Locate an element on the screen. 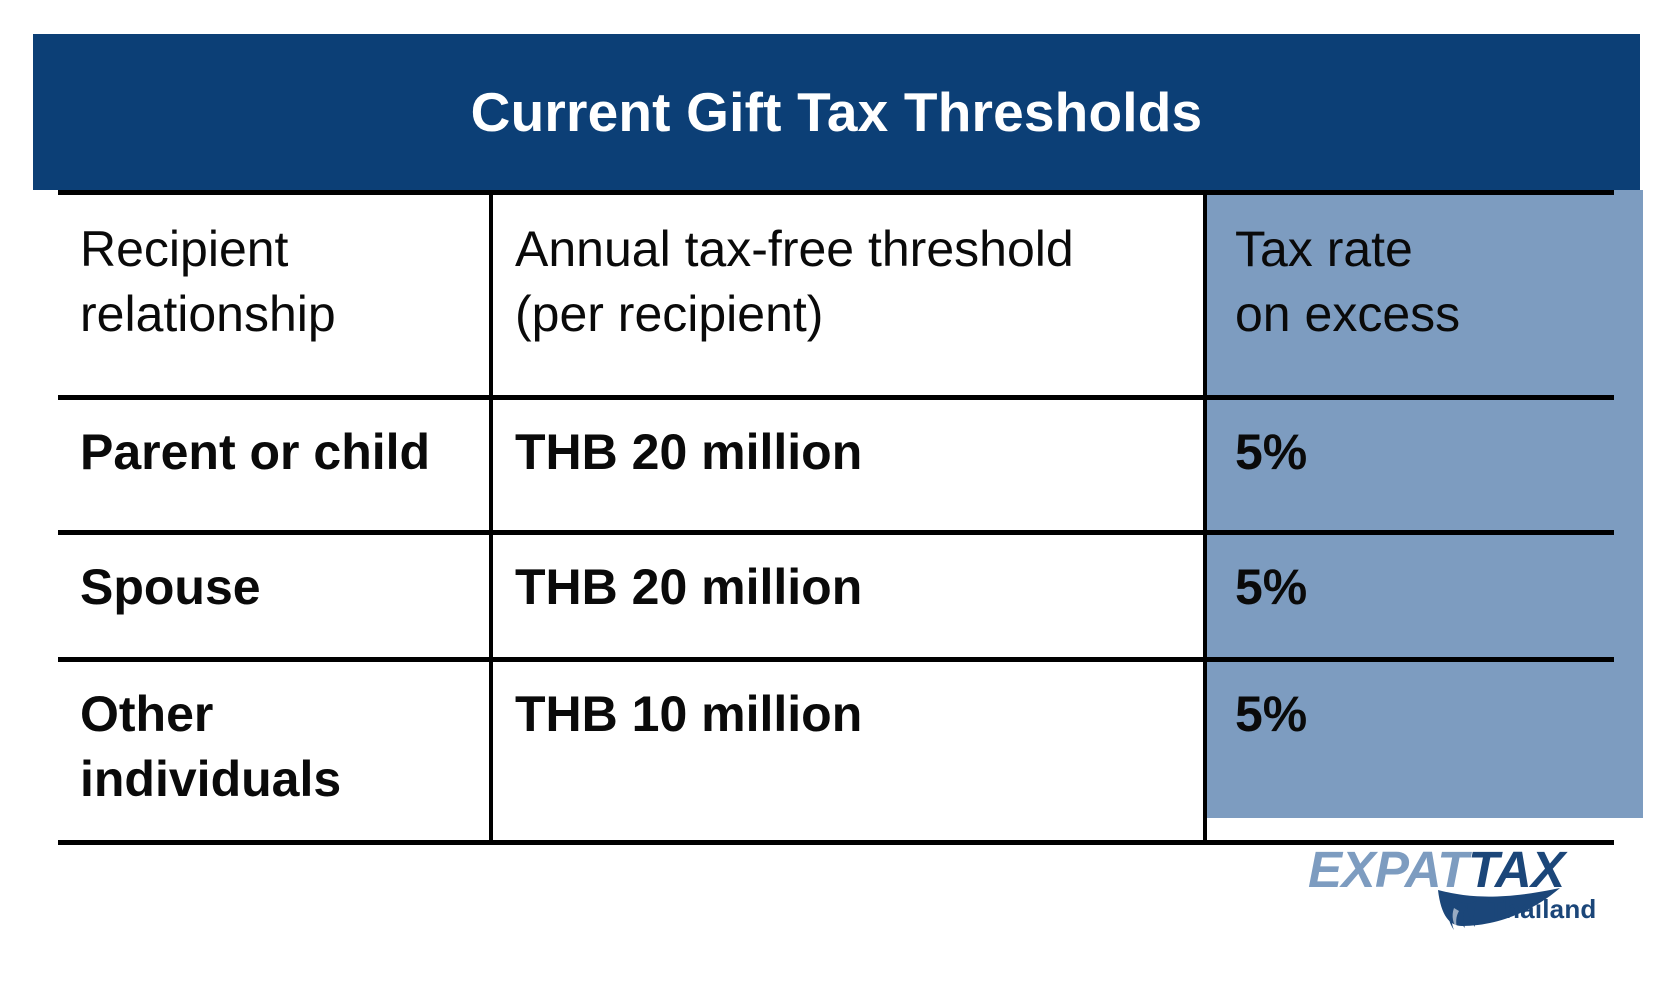 The width and height of the screenshot is (1674, 1005). expattax-thailand-logo: EXPATTAX Thailand is located at coordinates (1468, 900).